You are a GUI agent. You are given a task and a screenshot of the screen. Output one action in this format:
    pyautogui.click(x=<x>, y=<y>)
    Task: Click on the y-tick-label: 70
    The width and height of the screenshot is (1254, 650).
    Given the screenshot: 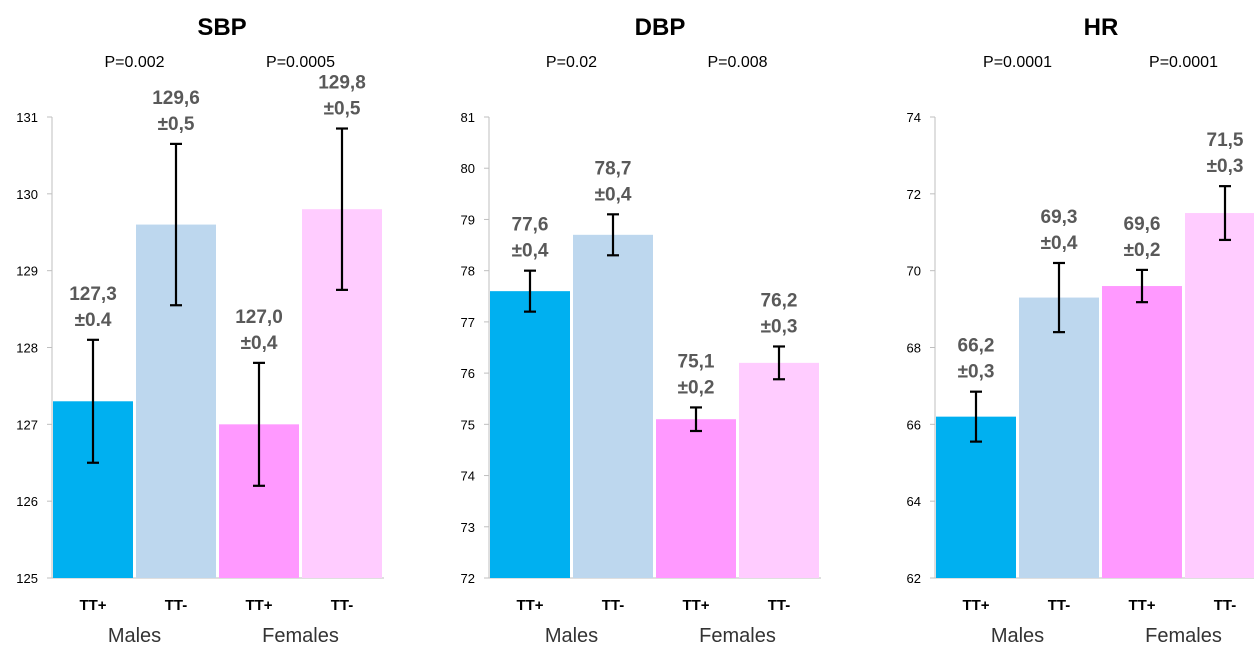 What is the action you would take?
    pyautogui.click(x=914, y=271)
    